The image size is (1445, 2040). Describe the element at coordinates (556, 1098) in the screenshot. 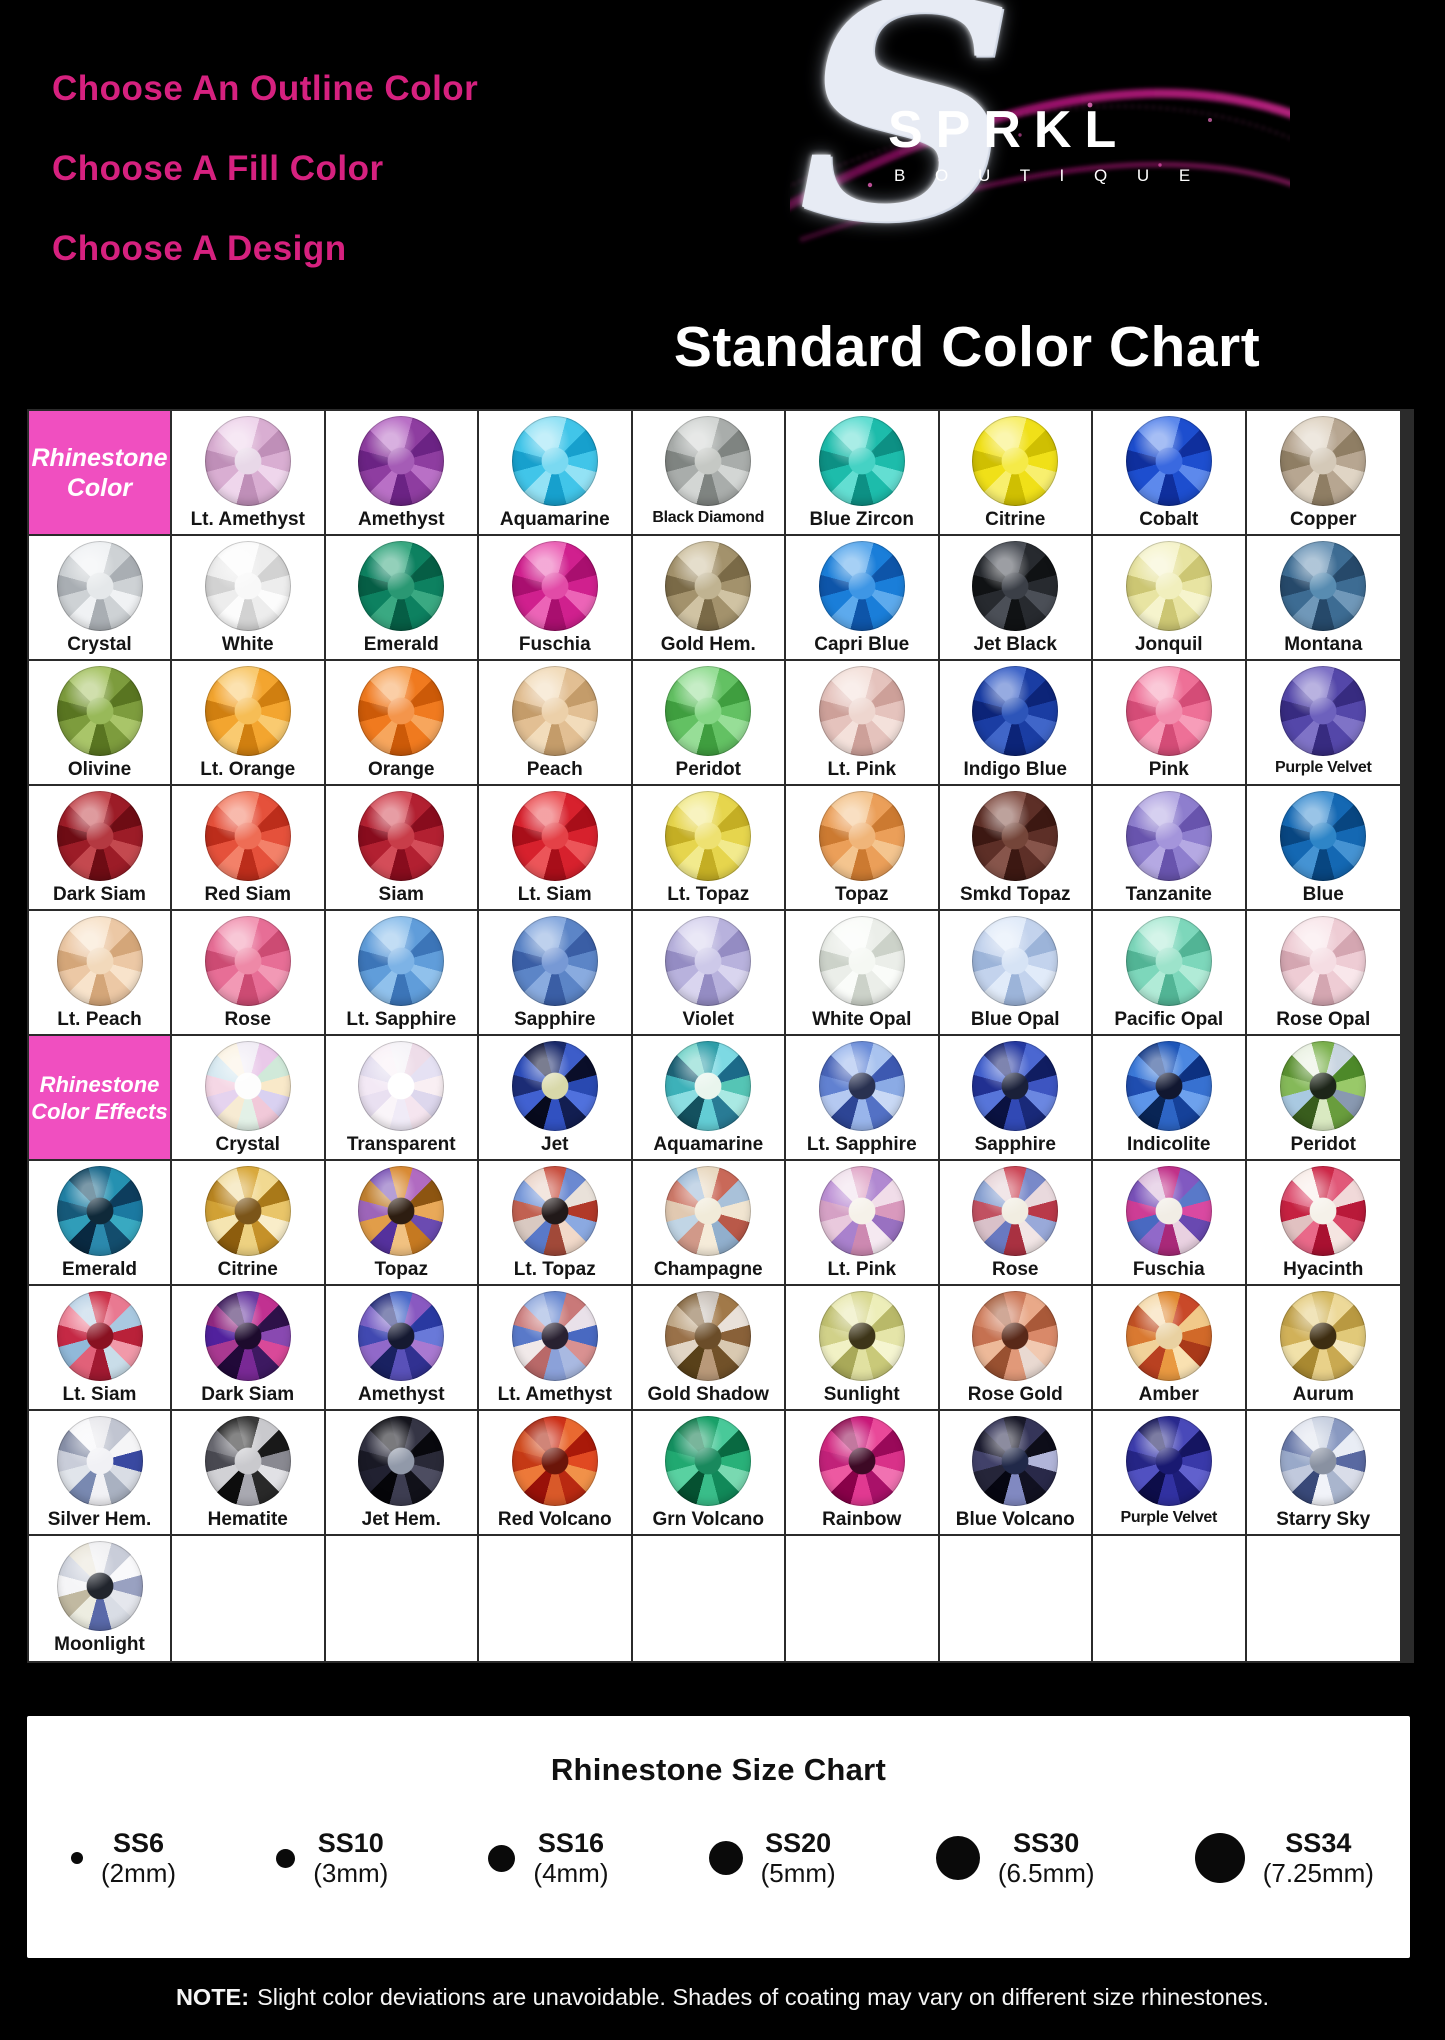

I see `color-cell: Jet` at that location.